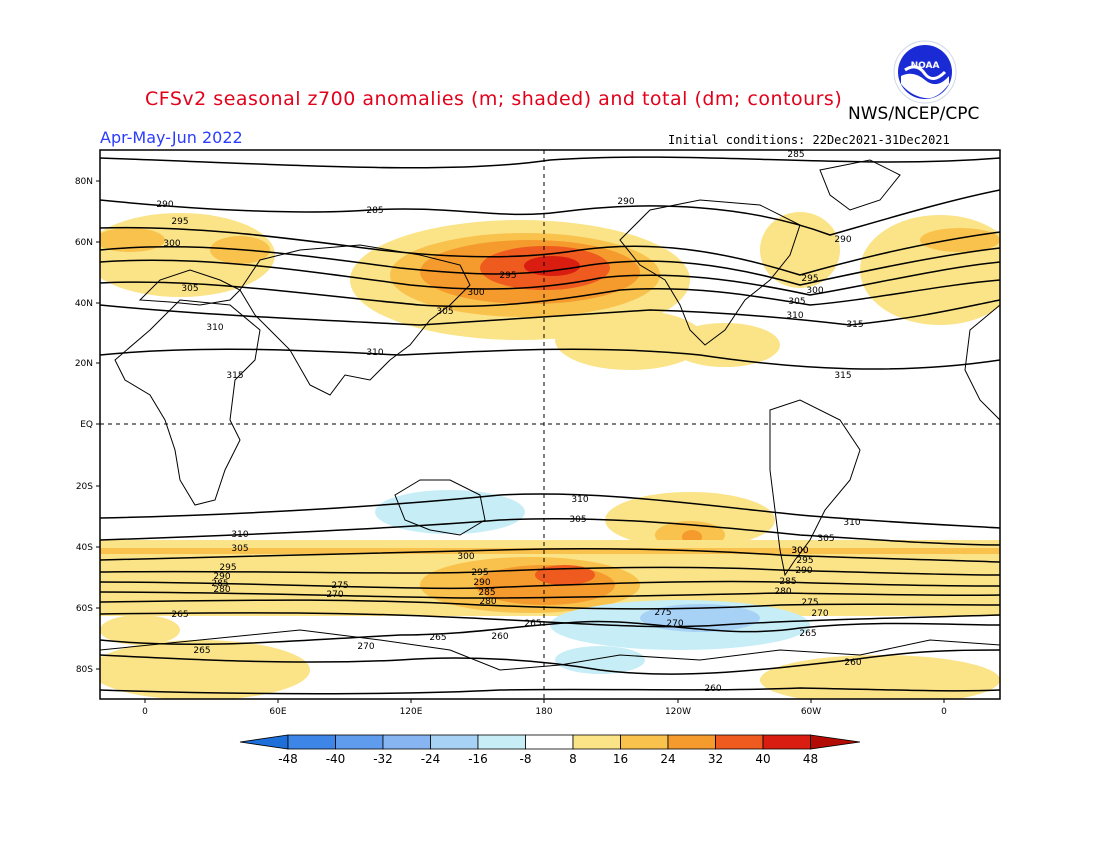 The height and width of the screenshot is (850, 1100). What do you see at coordinates (925, 72) in the screenshot?
I see `noaa-logo-icon: NOAA` at bounding box center [925, 72].